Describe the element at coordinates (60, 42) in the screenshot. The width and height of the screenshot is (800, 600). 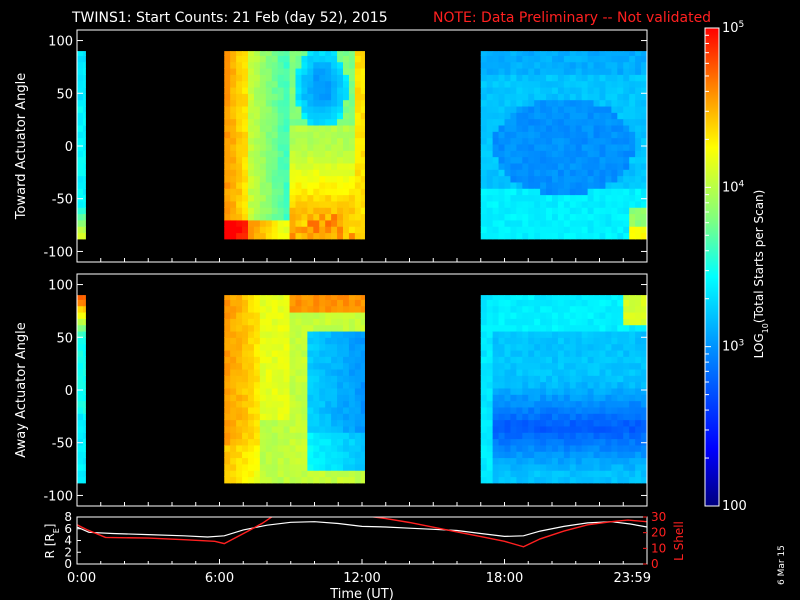
I see `y-tick-label: 100` at that location.